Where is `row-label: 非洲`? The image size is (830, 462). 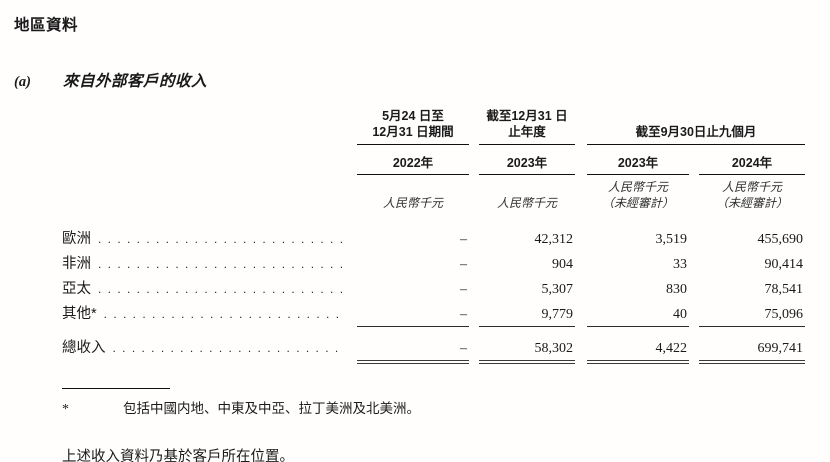 row-label: 非洲 is located at coordinates (76, 264).